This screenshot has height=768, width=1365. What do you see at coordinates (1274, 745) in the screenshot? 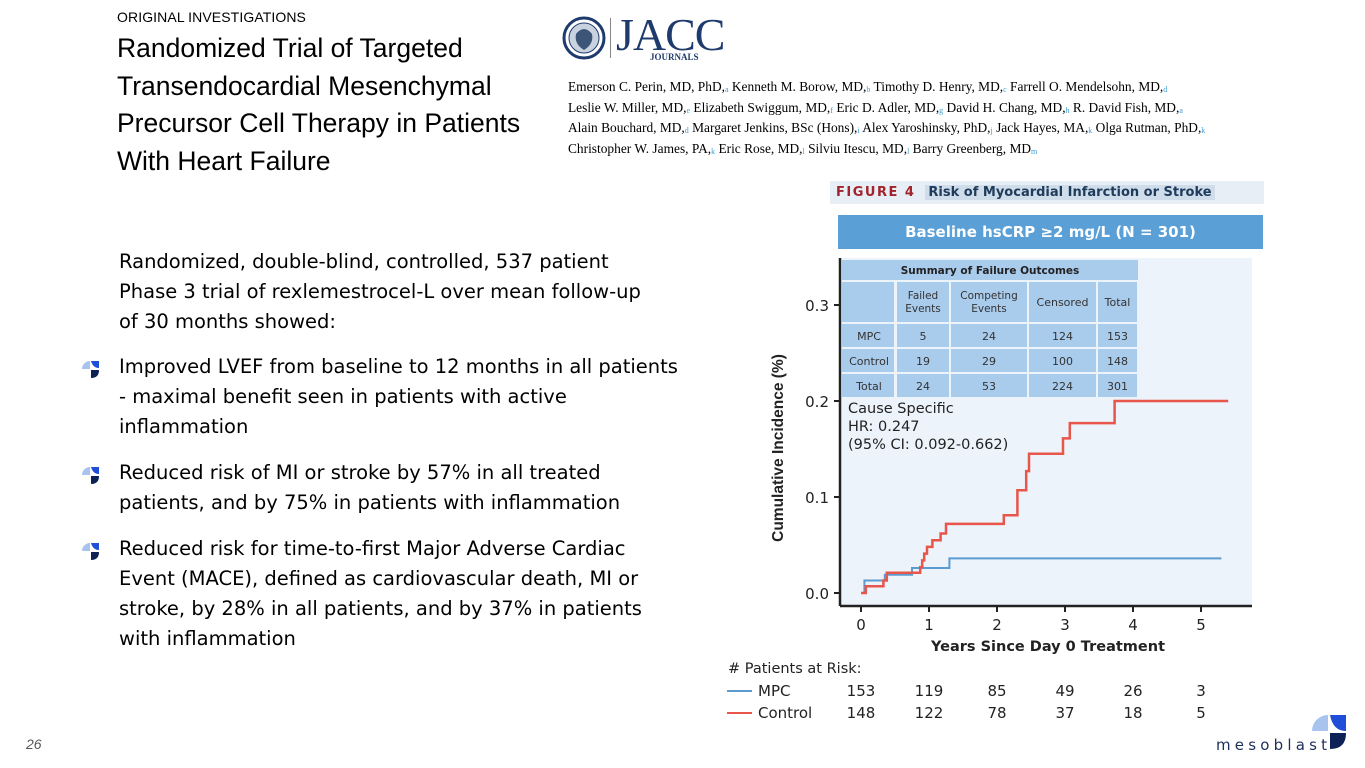
I see `brand-name: mesoblast` at bounding box center [1274, 745].